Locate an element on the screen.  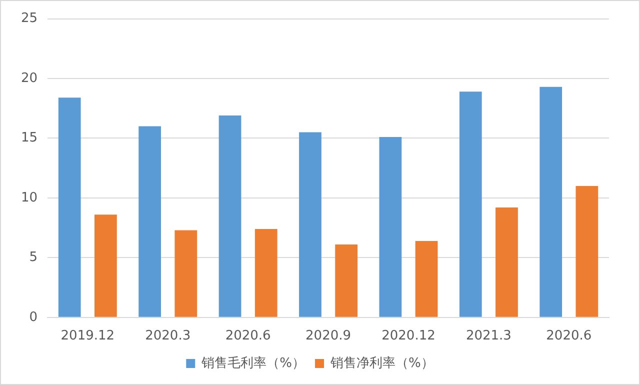
x-tick-label: 2020.3 is located at coordinates (168, 336).